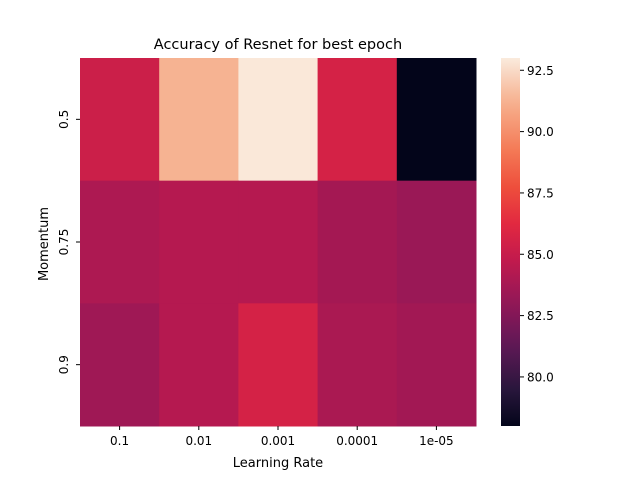 The image size is (640, 484). Describe the element at coordinates (540, 71) in the screenshot. I see `colorbar-tick-label: 92.5` at that location.